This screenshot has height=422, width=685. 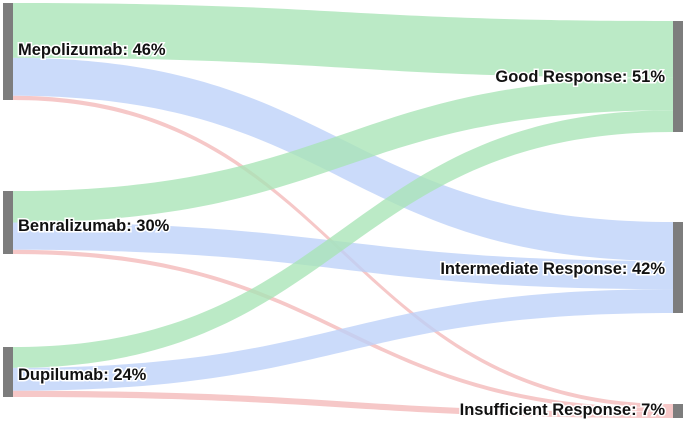 What do you see at coordinates (678, 411) in the screenshot?
I see `node-bar-insufficient` at bounding box center [678, 411].